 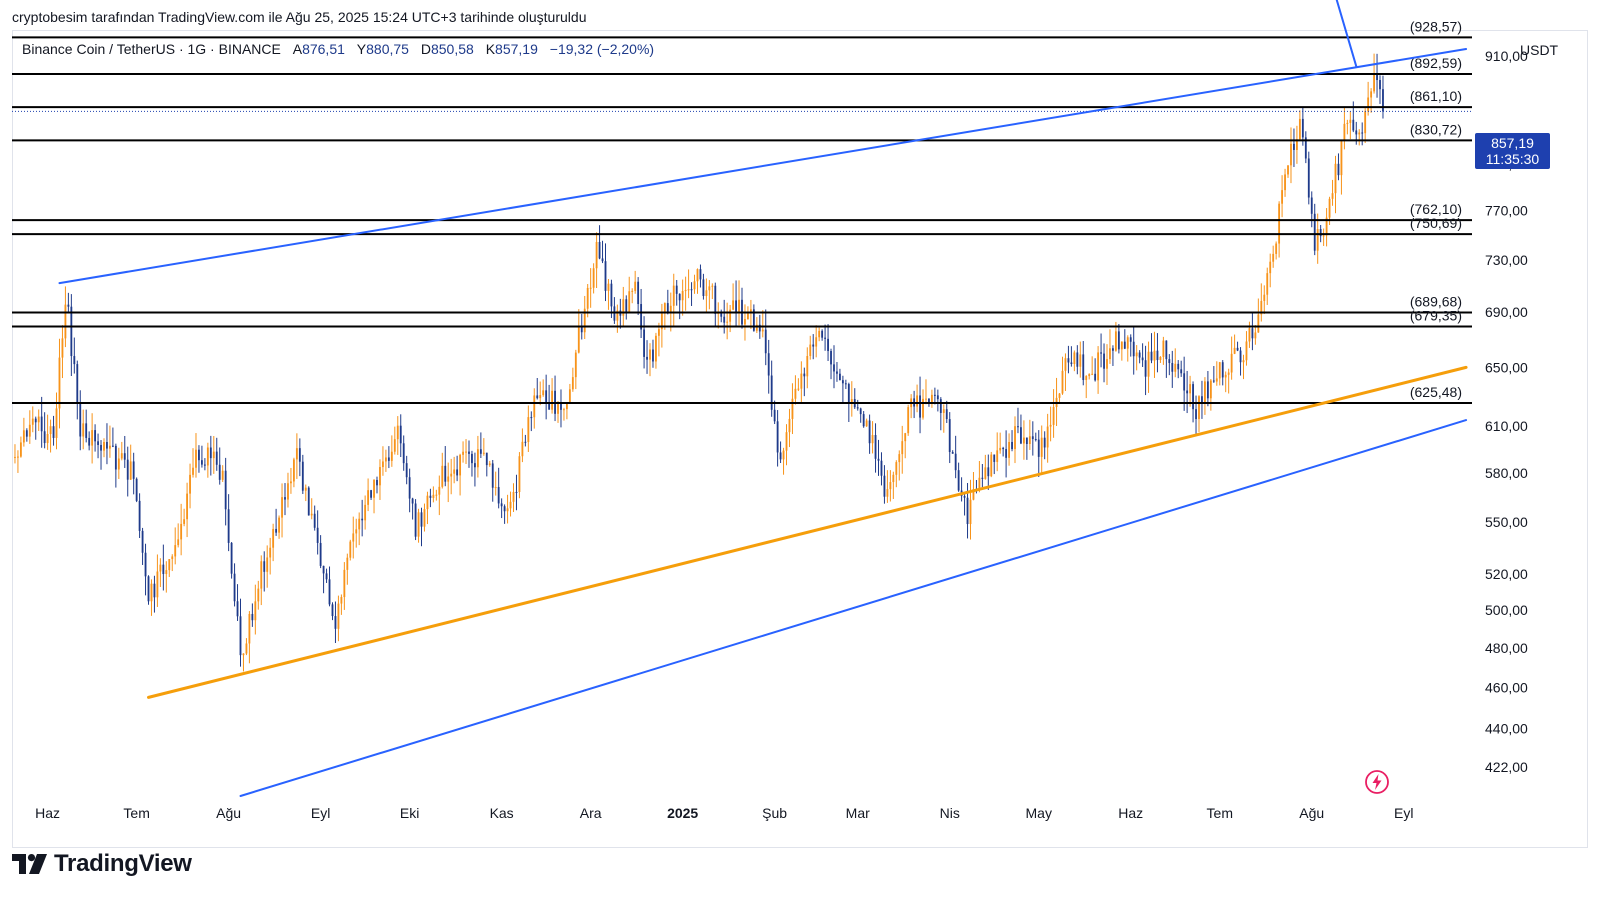 What do you see at coordinates (1506, 767) in the screenshot?
I see `price-tick-label: 422,00` at bounding box center [1506, 767].